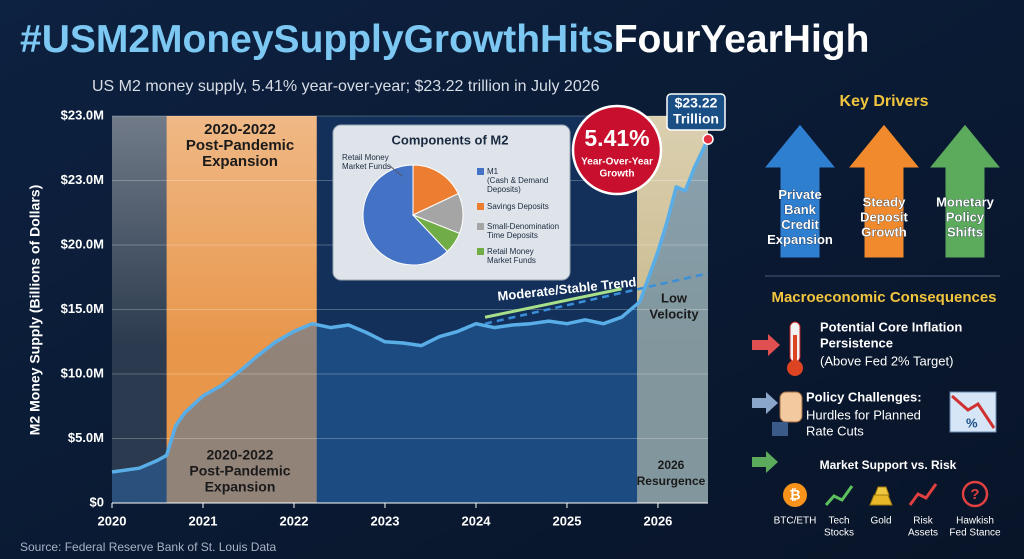 This screenshot has width=1024, height=559. What do you see at coordinates (512, 235) in the screenshot?
I see `legend-label: Time Deposits` at bounding box center [512, 235].